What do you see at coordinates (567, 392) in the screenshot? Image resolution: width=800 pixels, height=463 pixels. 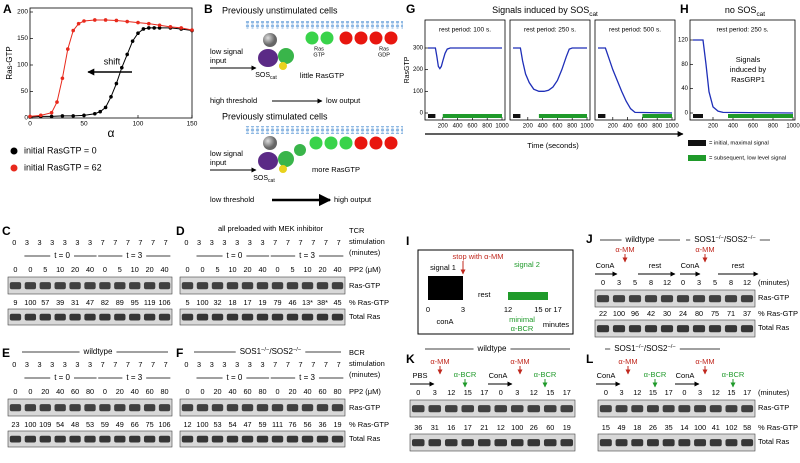 I see `lane-label: 17` at bounding box center [567, 392].